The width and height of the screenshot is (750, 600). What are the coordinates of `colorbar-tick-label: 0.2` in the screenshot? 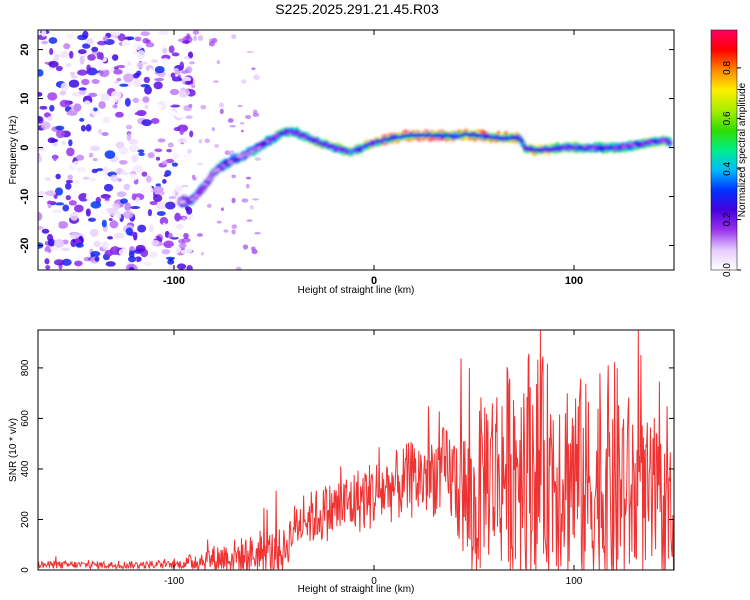 It's located at (727, 219).